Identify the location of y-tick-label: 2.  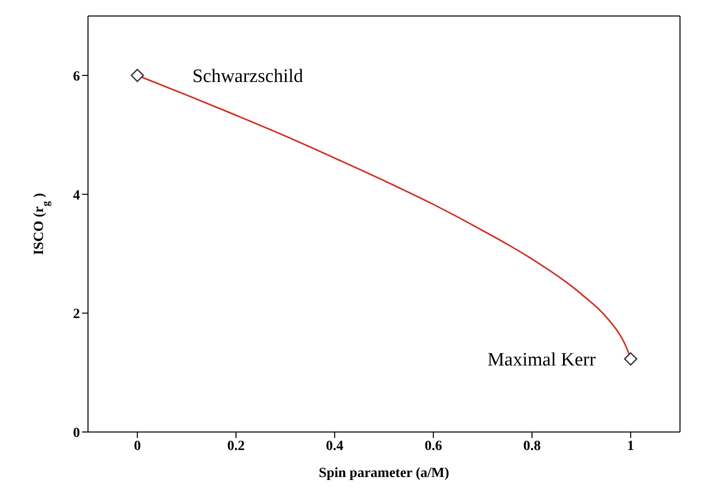
(76, 314).